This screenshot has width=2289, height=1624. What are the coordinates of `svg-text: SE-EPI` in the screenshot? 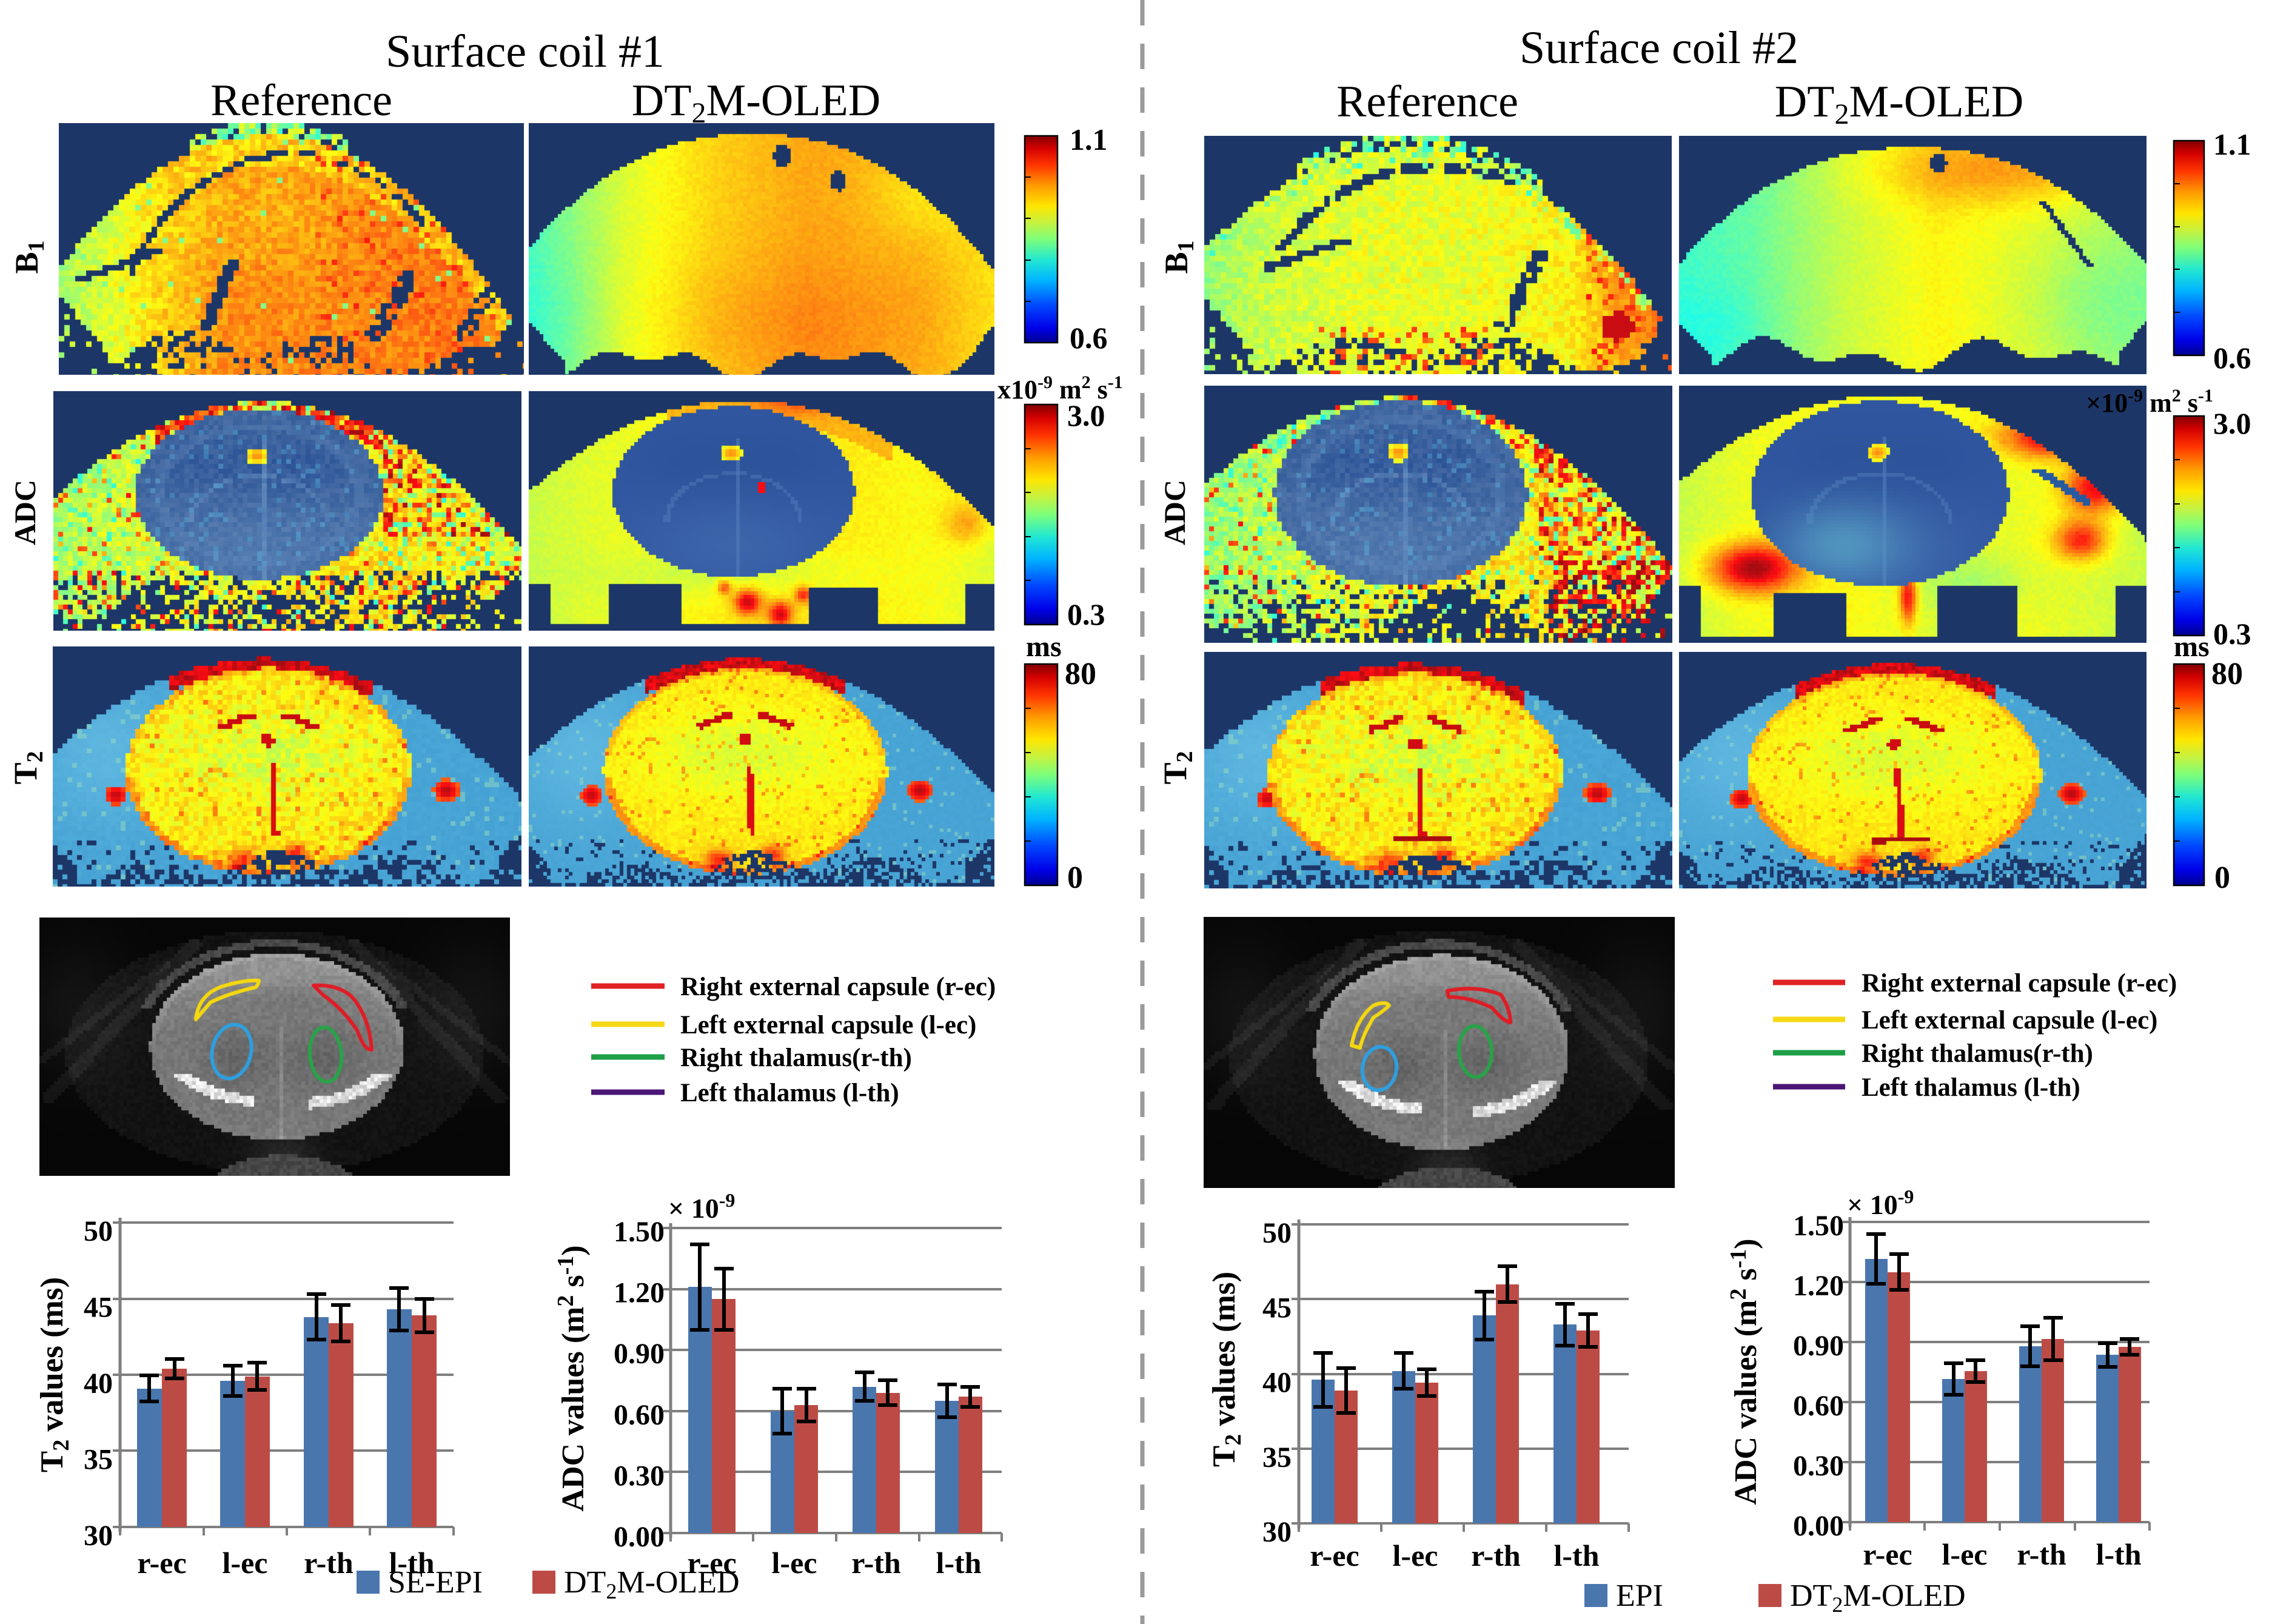 It's located at (435, 1583).